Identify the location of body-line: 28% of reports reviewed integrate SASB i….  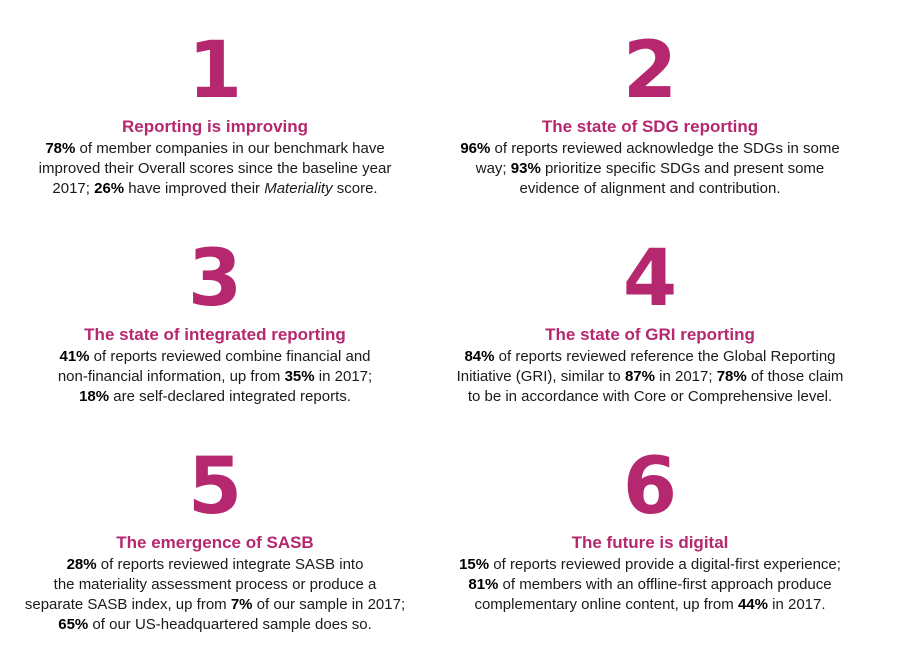
(217, 565).